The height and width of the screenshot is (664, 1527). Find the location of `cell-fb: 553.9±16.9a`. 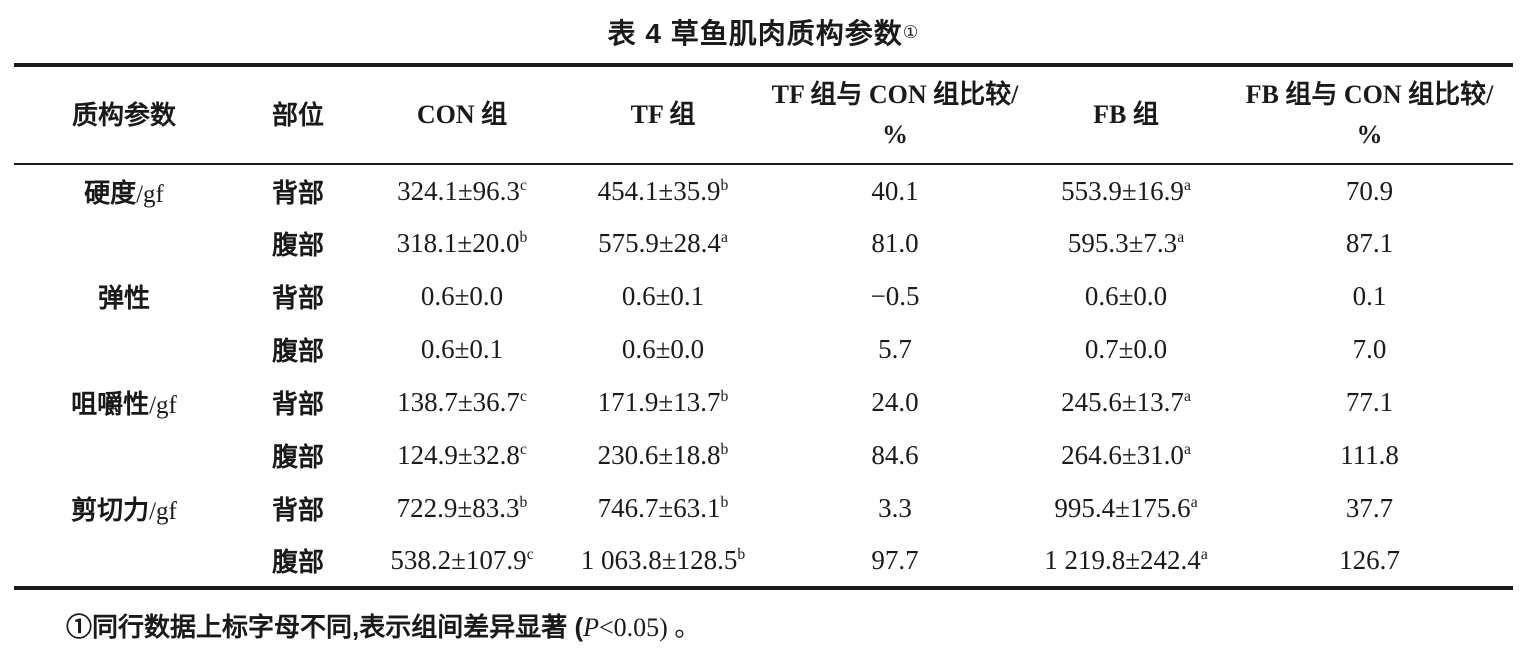

cell-fb: 553.9±16.9a is located at coordinates (1126, 190).